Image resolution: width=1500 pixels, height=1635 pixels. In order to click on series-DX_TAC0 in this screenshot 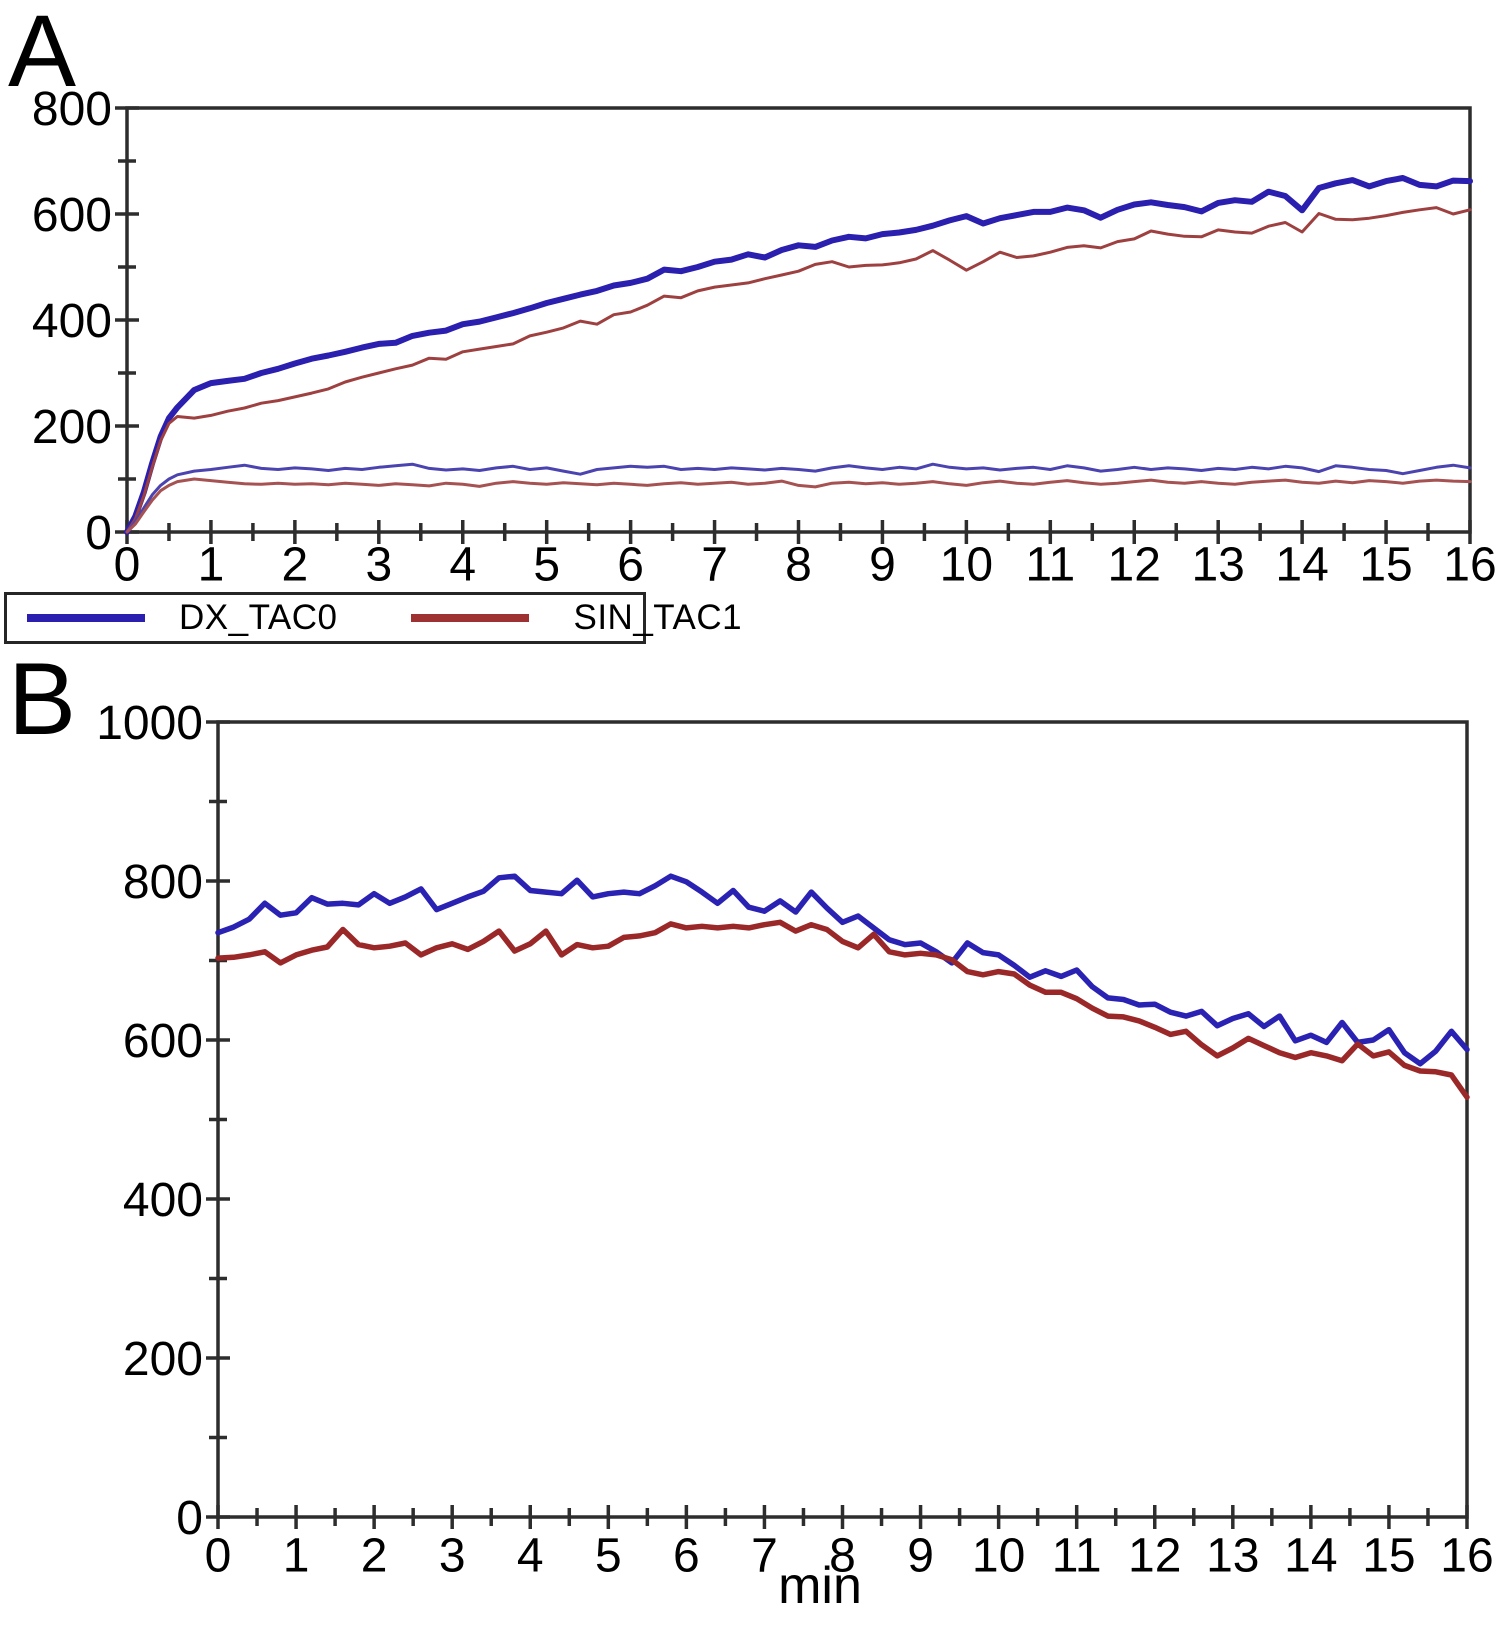, I will do `click(842, 970)`.